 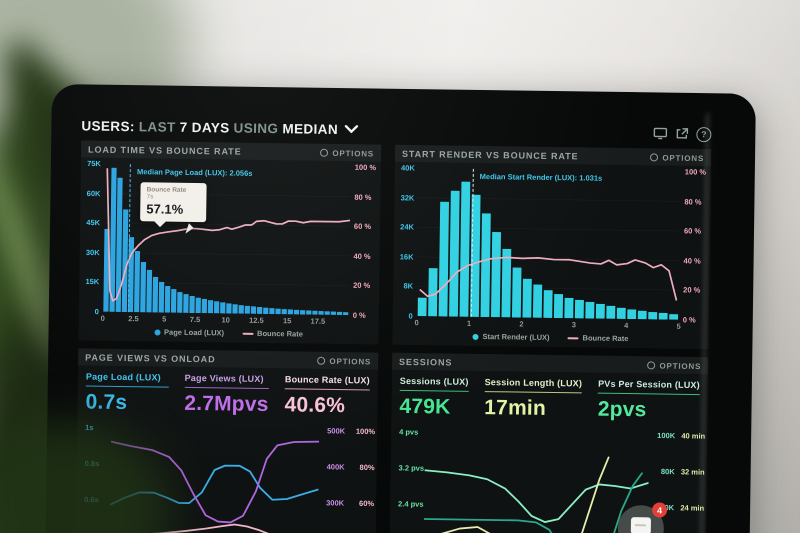 What do you see at coordinates (605, 338) in the screenshot?
I see `legend-label: Bounce Rate` at bounding box center [605, 338].